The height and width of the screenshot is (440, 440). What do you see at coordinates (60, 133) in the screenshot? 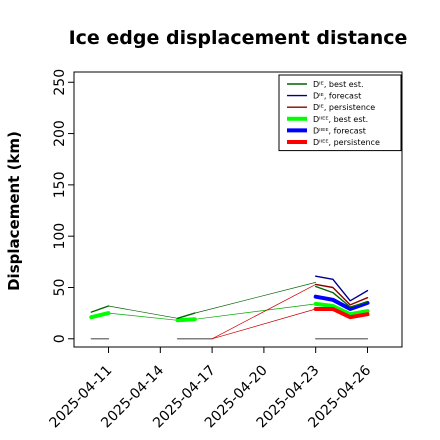
I see `y-tick-label: 200` at bounding box center [60, 133].